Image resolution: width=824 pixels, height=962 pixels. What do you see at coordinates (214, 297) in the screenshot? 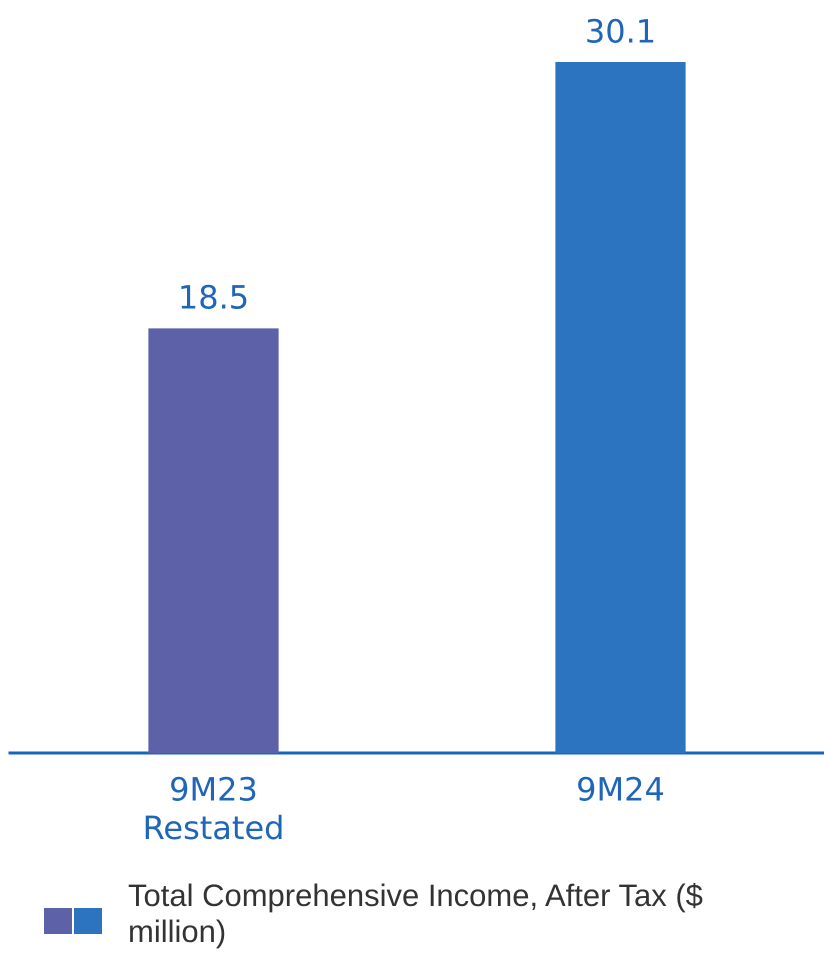
I see `data-label: 18.5` at bounding box center [214, 297].